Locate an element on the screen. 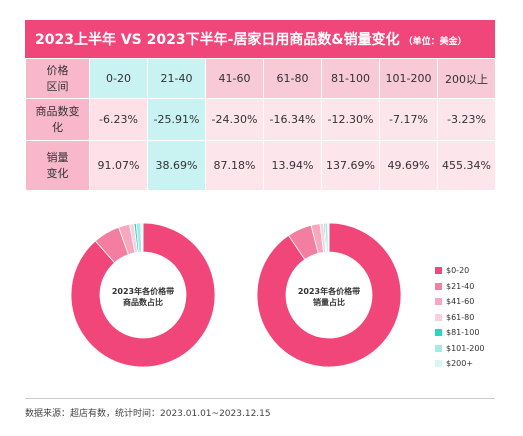 The height and width of the screenshot is (436, 523). row-label-text: 销量变化 is located at coordinates (57, 165).